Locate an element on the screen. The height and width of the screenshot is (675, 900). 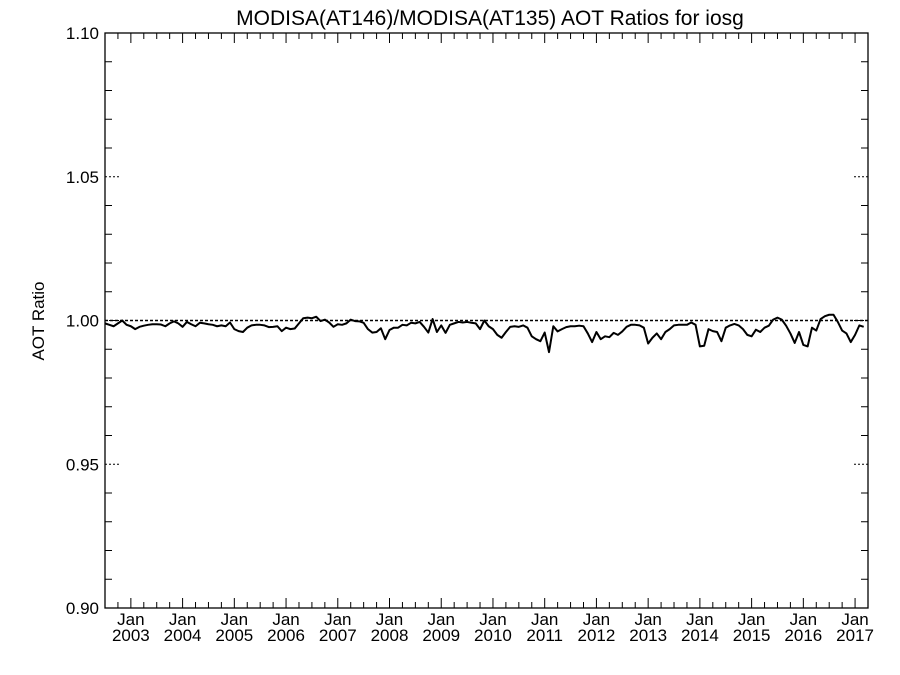
series-line is located at coordinates (484, 333).